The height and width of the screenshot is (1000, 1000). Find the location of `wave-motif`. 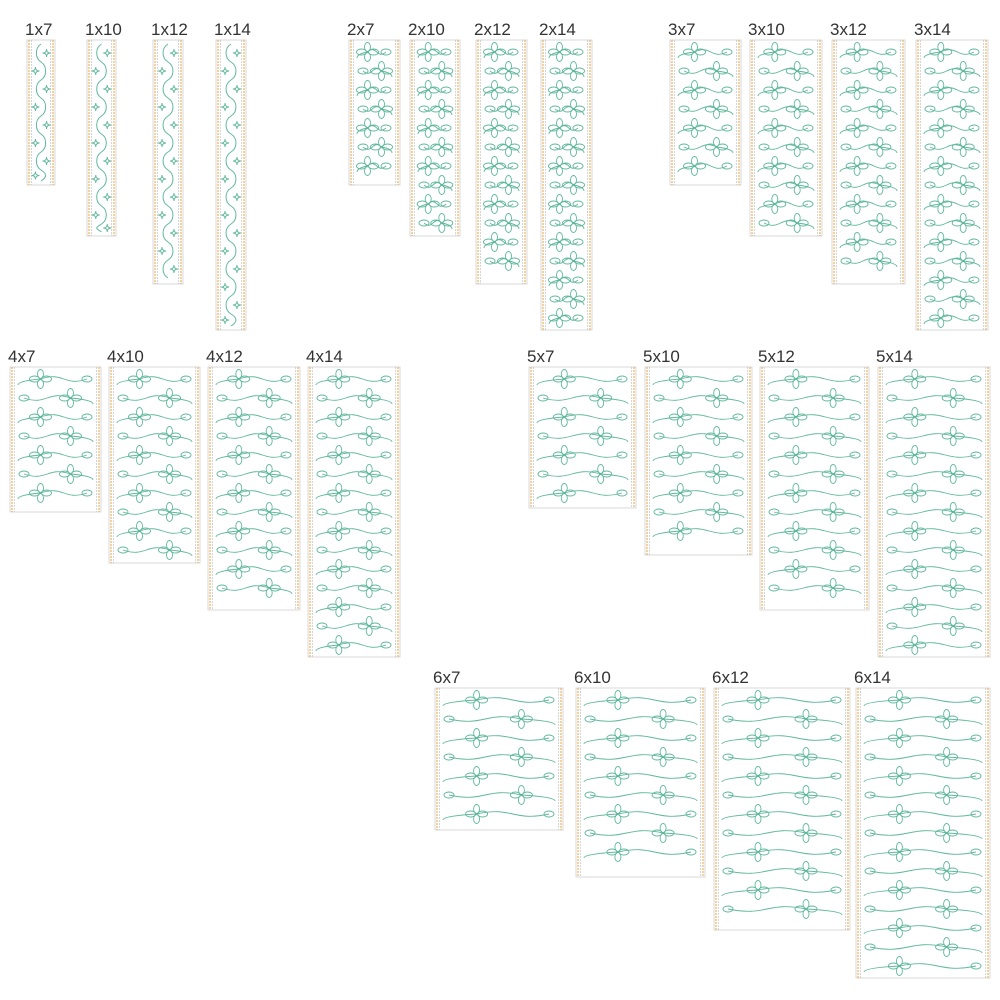

wave-motif is located at coordinates (168, 161).